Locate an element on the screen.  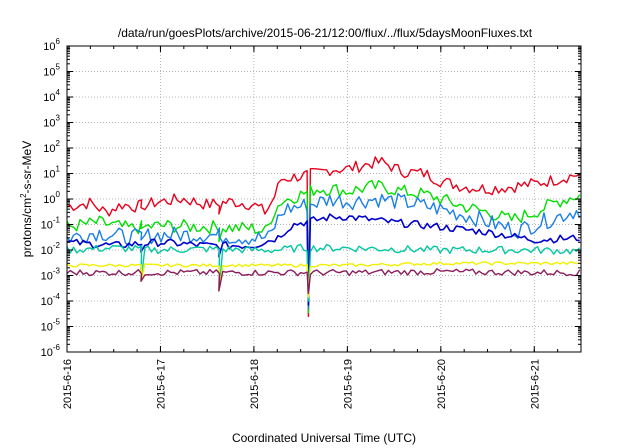
y-tick-label: 10⁰ is located at coordinates (51, 198).